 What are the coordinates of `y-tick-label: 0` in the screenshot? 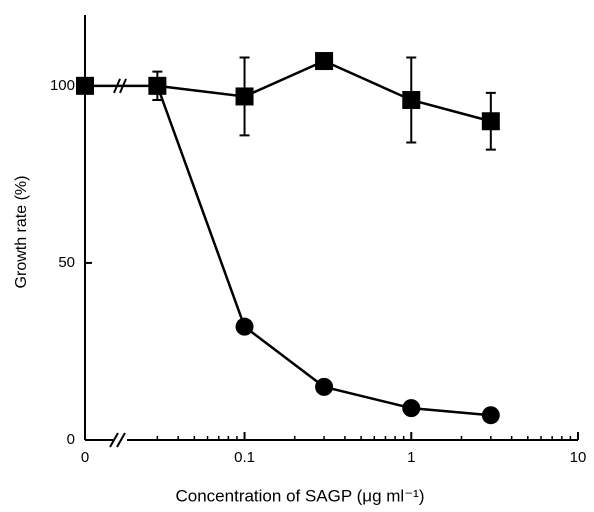 It's located at (71, 439).